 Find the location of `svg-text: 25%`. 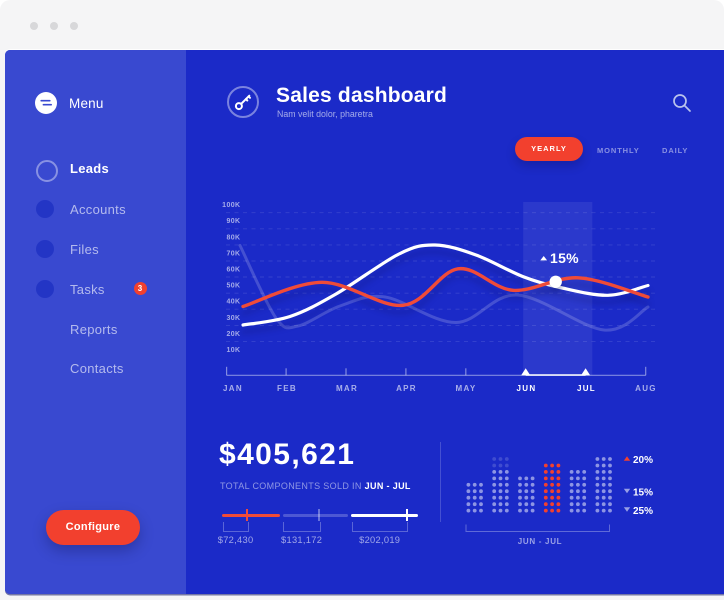

svg-text: 25% is located at coordinates (643, 511).